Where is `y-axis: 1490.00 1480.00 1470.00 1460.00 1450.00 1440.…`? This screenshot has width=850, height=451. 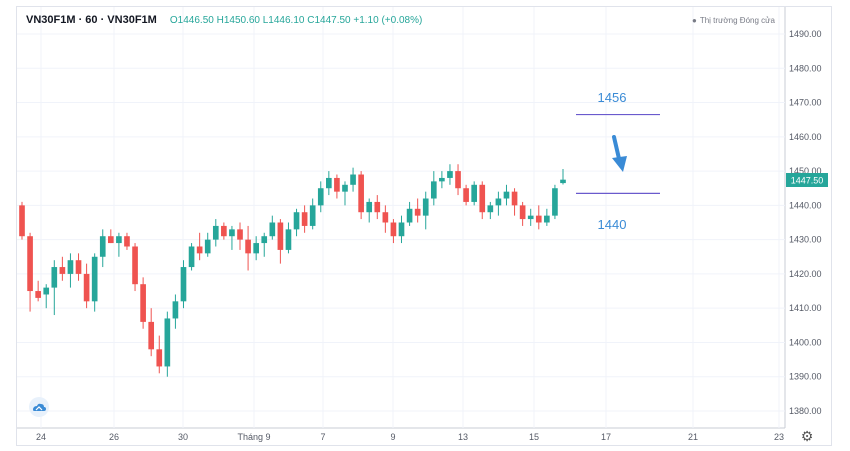
y-axis: 1490.00 1480.00 1470.00 1460.00 1450.00 1440.… is located at coordinates (805, 222).